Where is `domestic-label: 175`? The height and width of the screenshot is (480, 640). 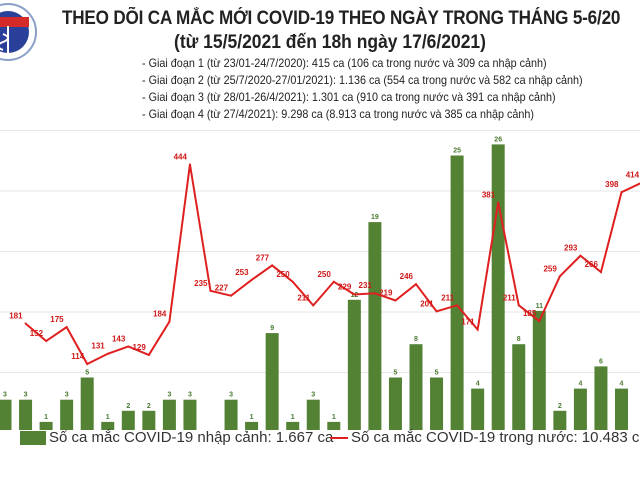
domestic-label: 175 is located at coordinates (57, 319).